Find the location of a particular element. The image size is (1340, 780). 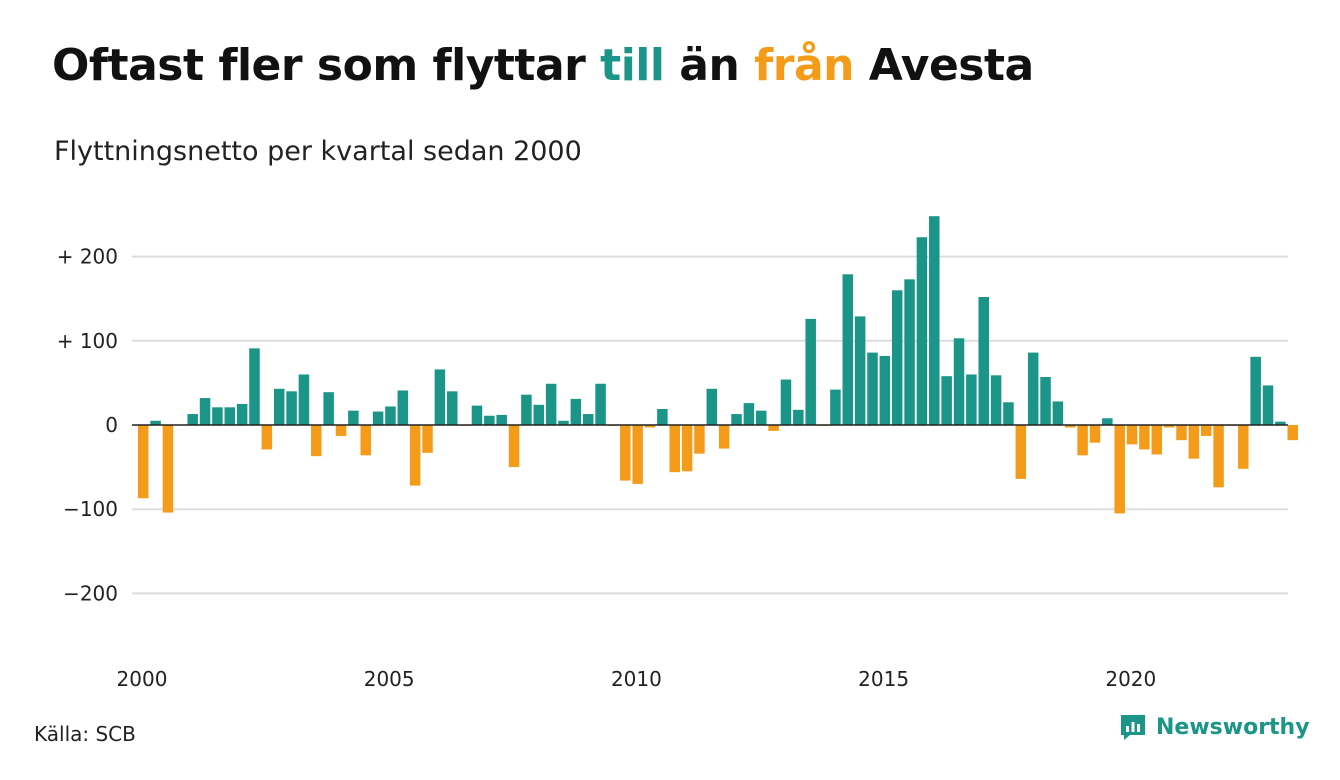

source-note: Källa: SCB is located at coordinates (85, 734).